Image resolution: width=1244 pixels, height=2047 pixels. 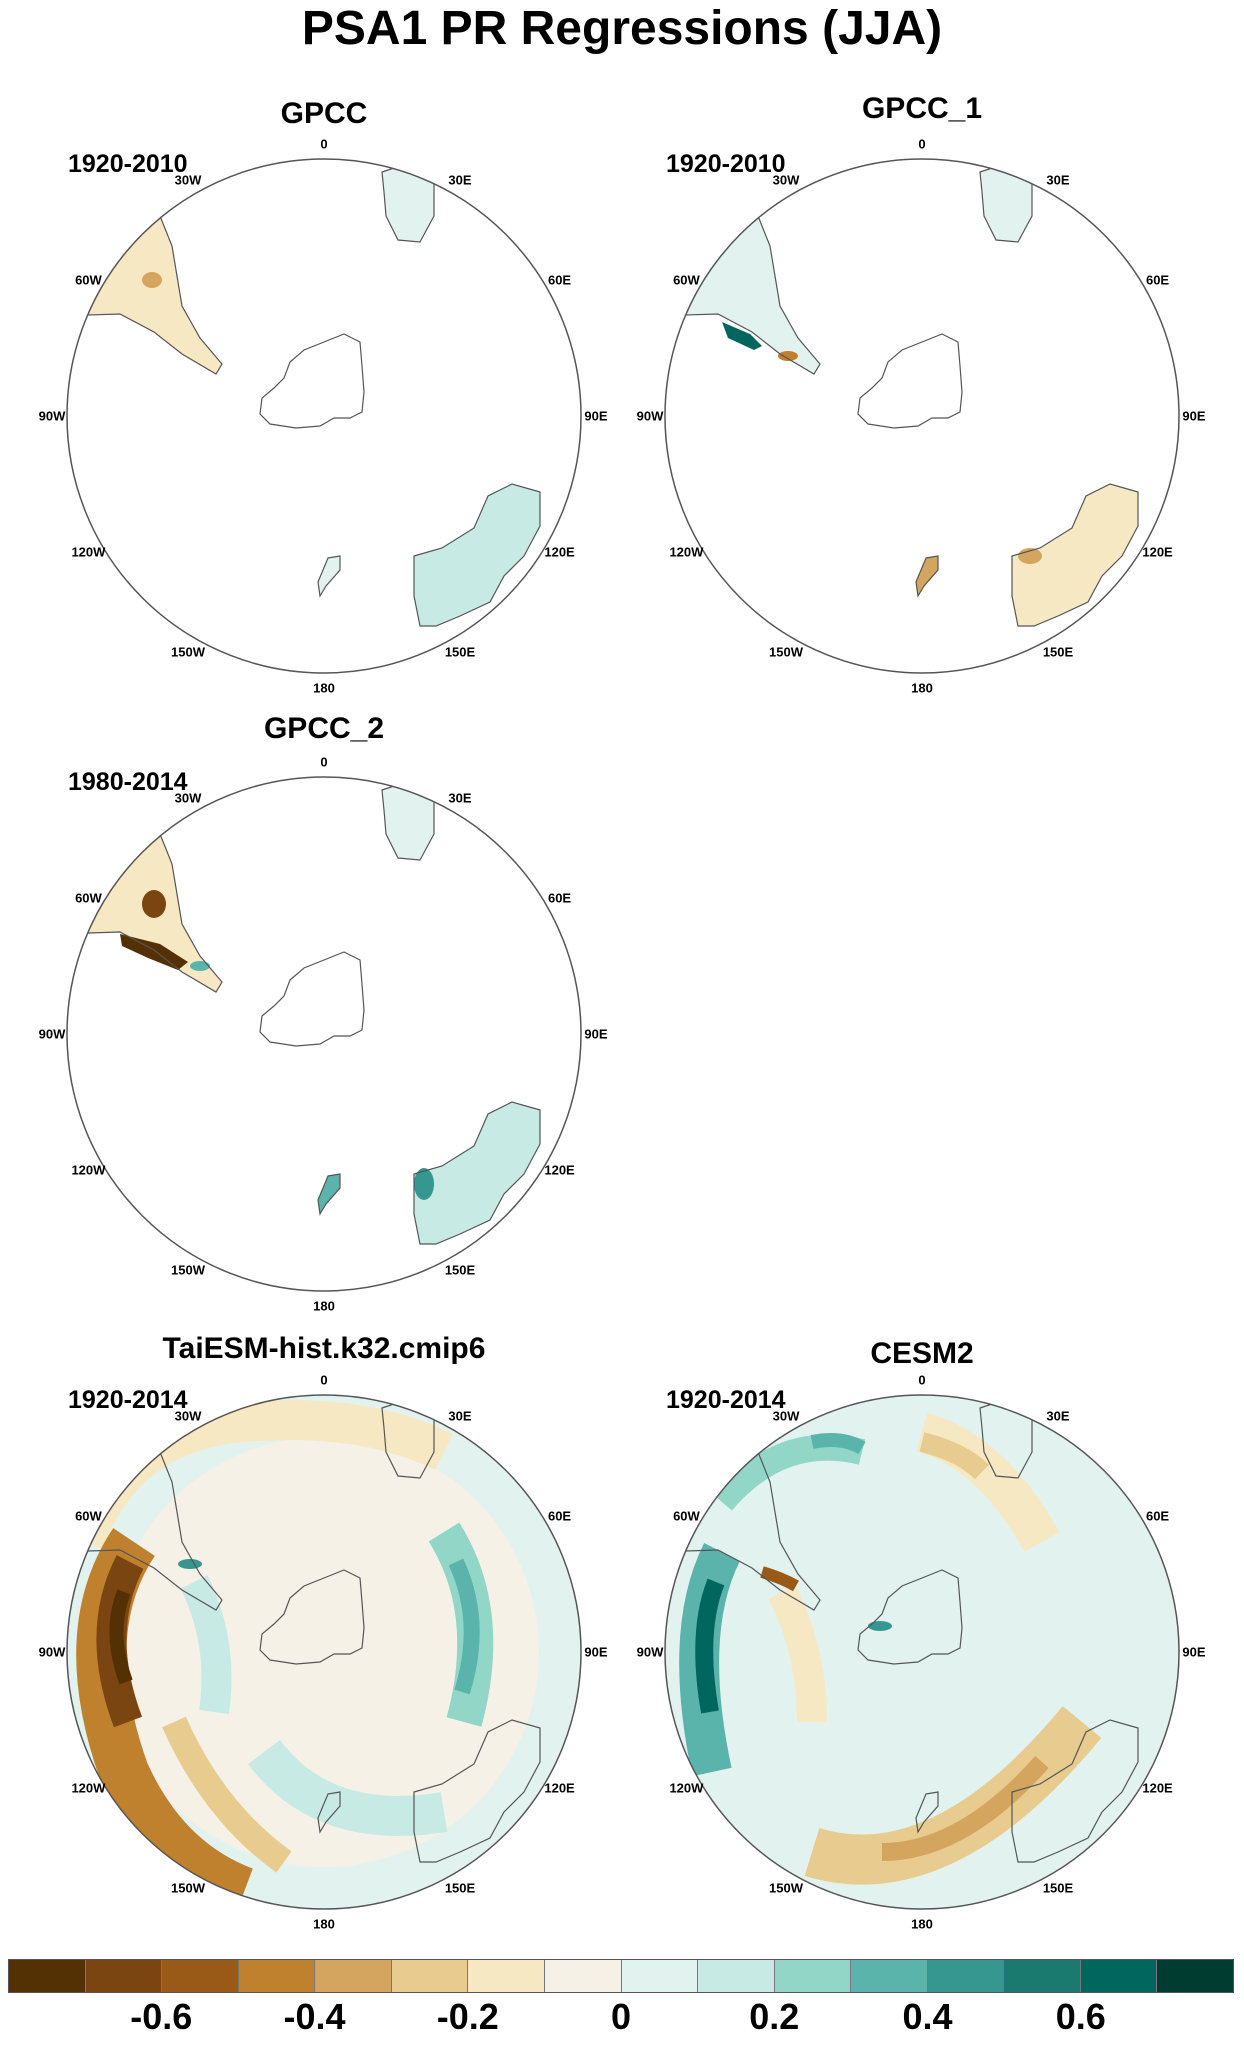 I want to click on panel-title-gpcc: GPCC, so click(x=324, y=113).